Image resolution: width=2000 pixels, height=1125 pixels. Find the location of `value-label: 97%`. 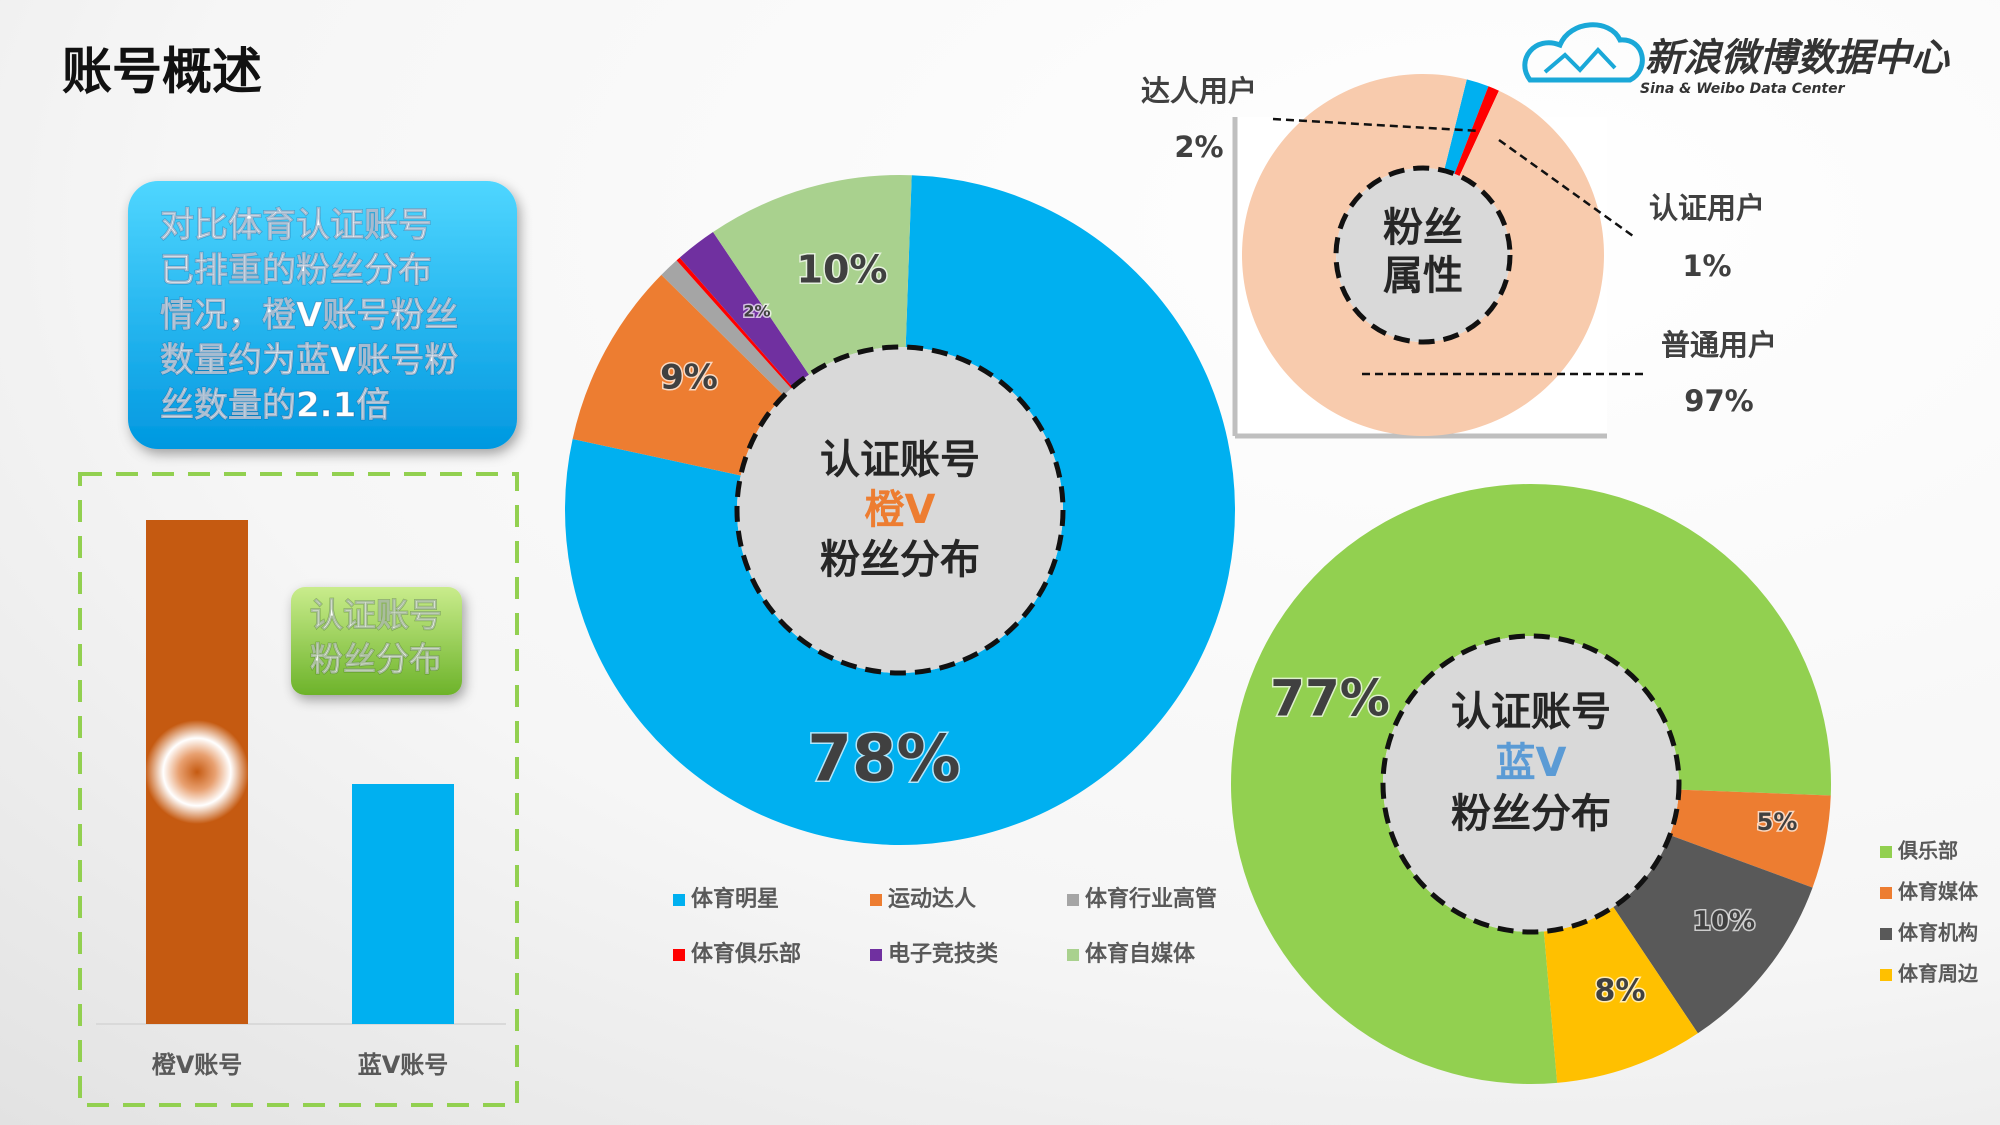

value-label: 97% is located at coordinates (1718, 401).